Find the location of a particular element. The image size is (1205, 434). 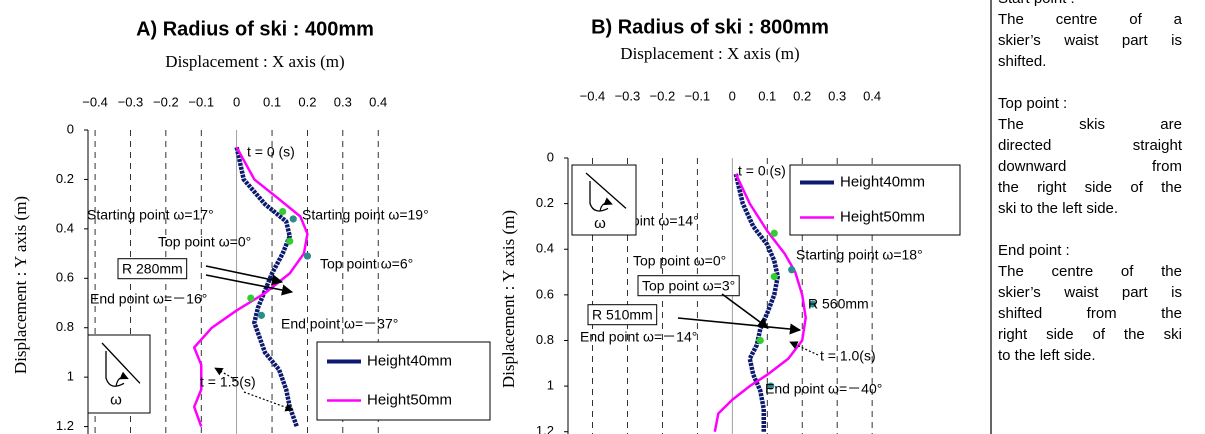

x-tick-label: 0.4 is located at coordinates (378, 101).